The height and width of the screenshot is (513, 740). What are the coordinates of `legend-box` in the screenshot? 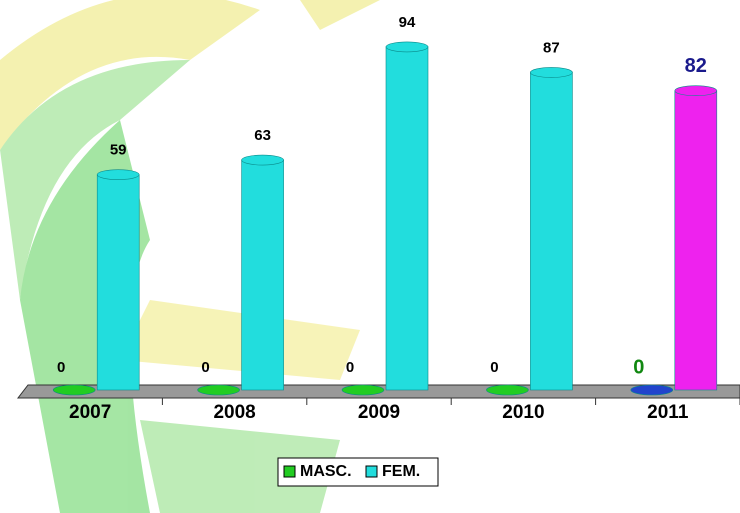 It's located at (358, 472).